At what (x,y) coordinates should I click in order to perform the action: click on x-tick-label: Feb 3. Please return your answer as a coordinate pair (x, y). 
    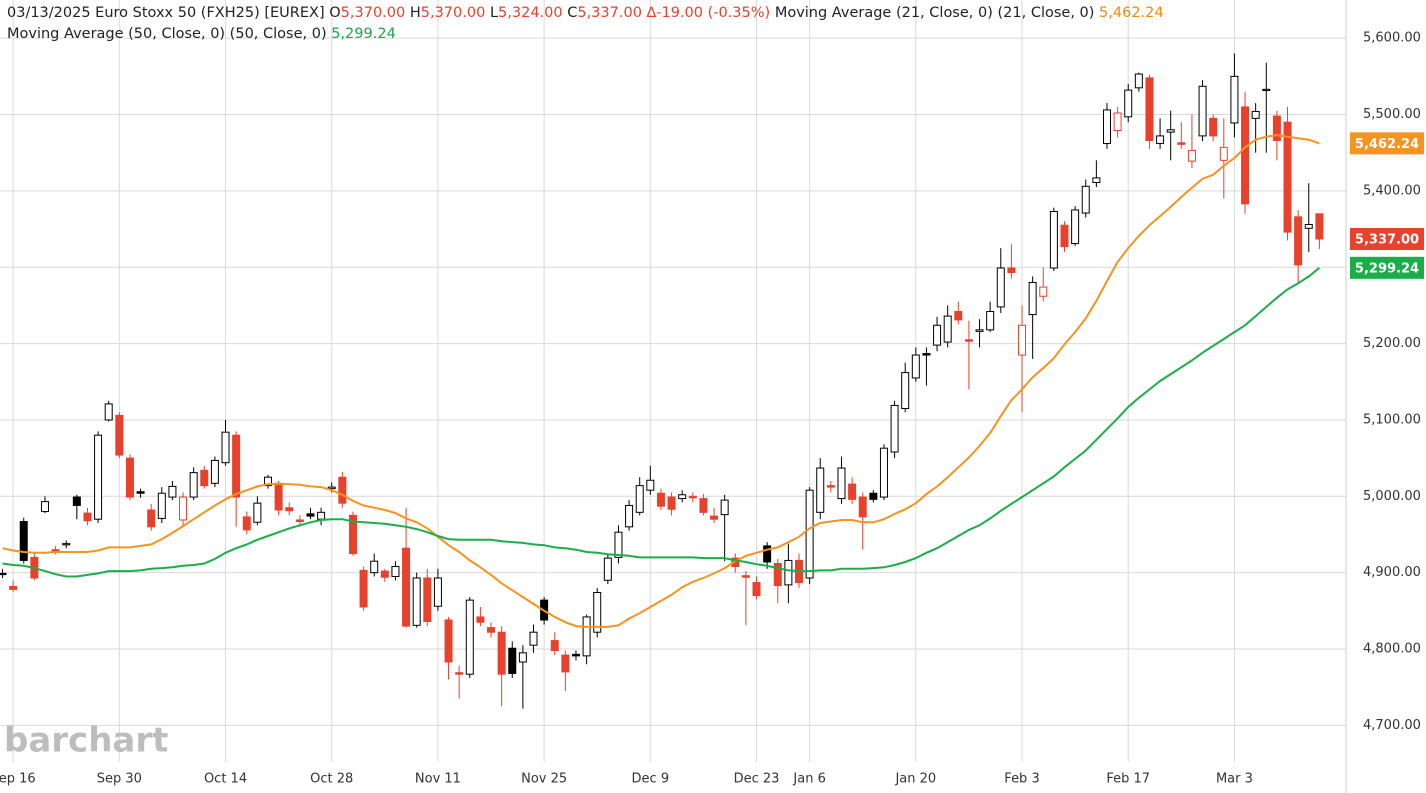
    Looking at the image, I should click on (1021, 779).